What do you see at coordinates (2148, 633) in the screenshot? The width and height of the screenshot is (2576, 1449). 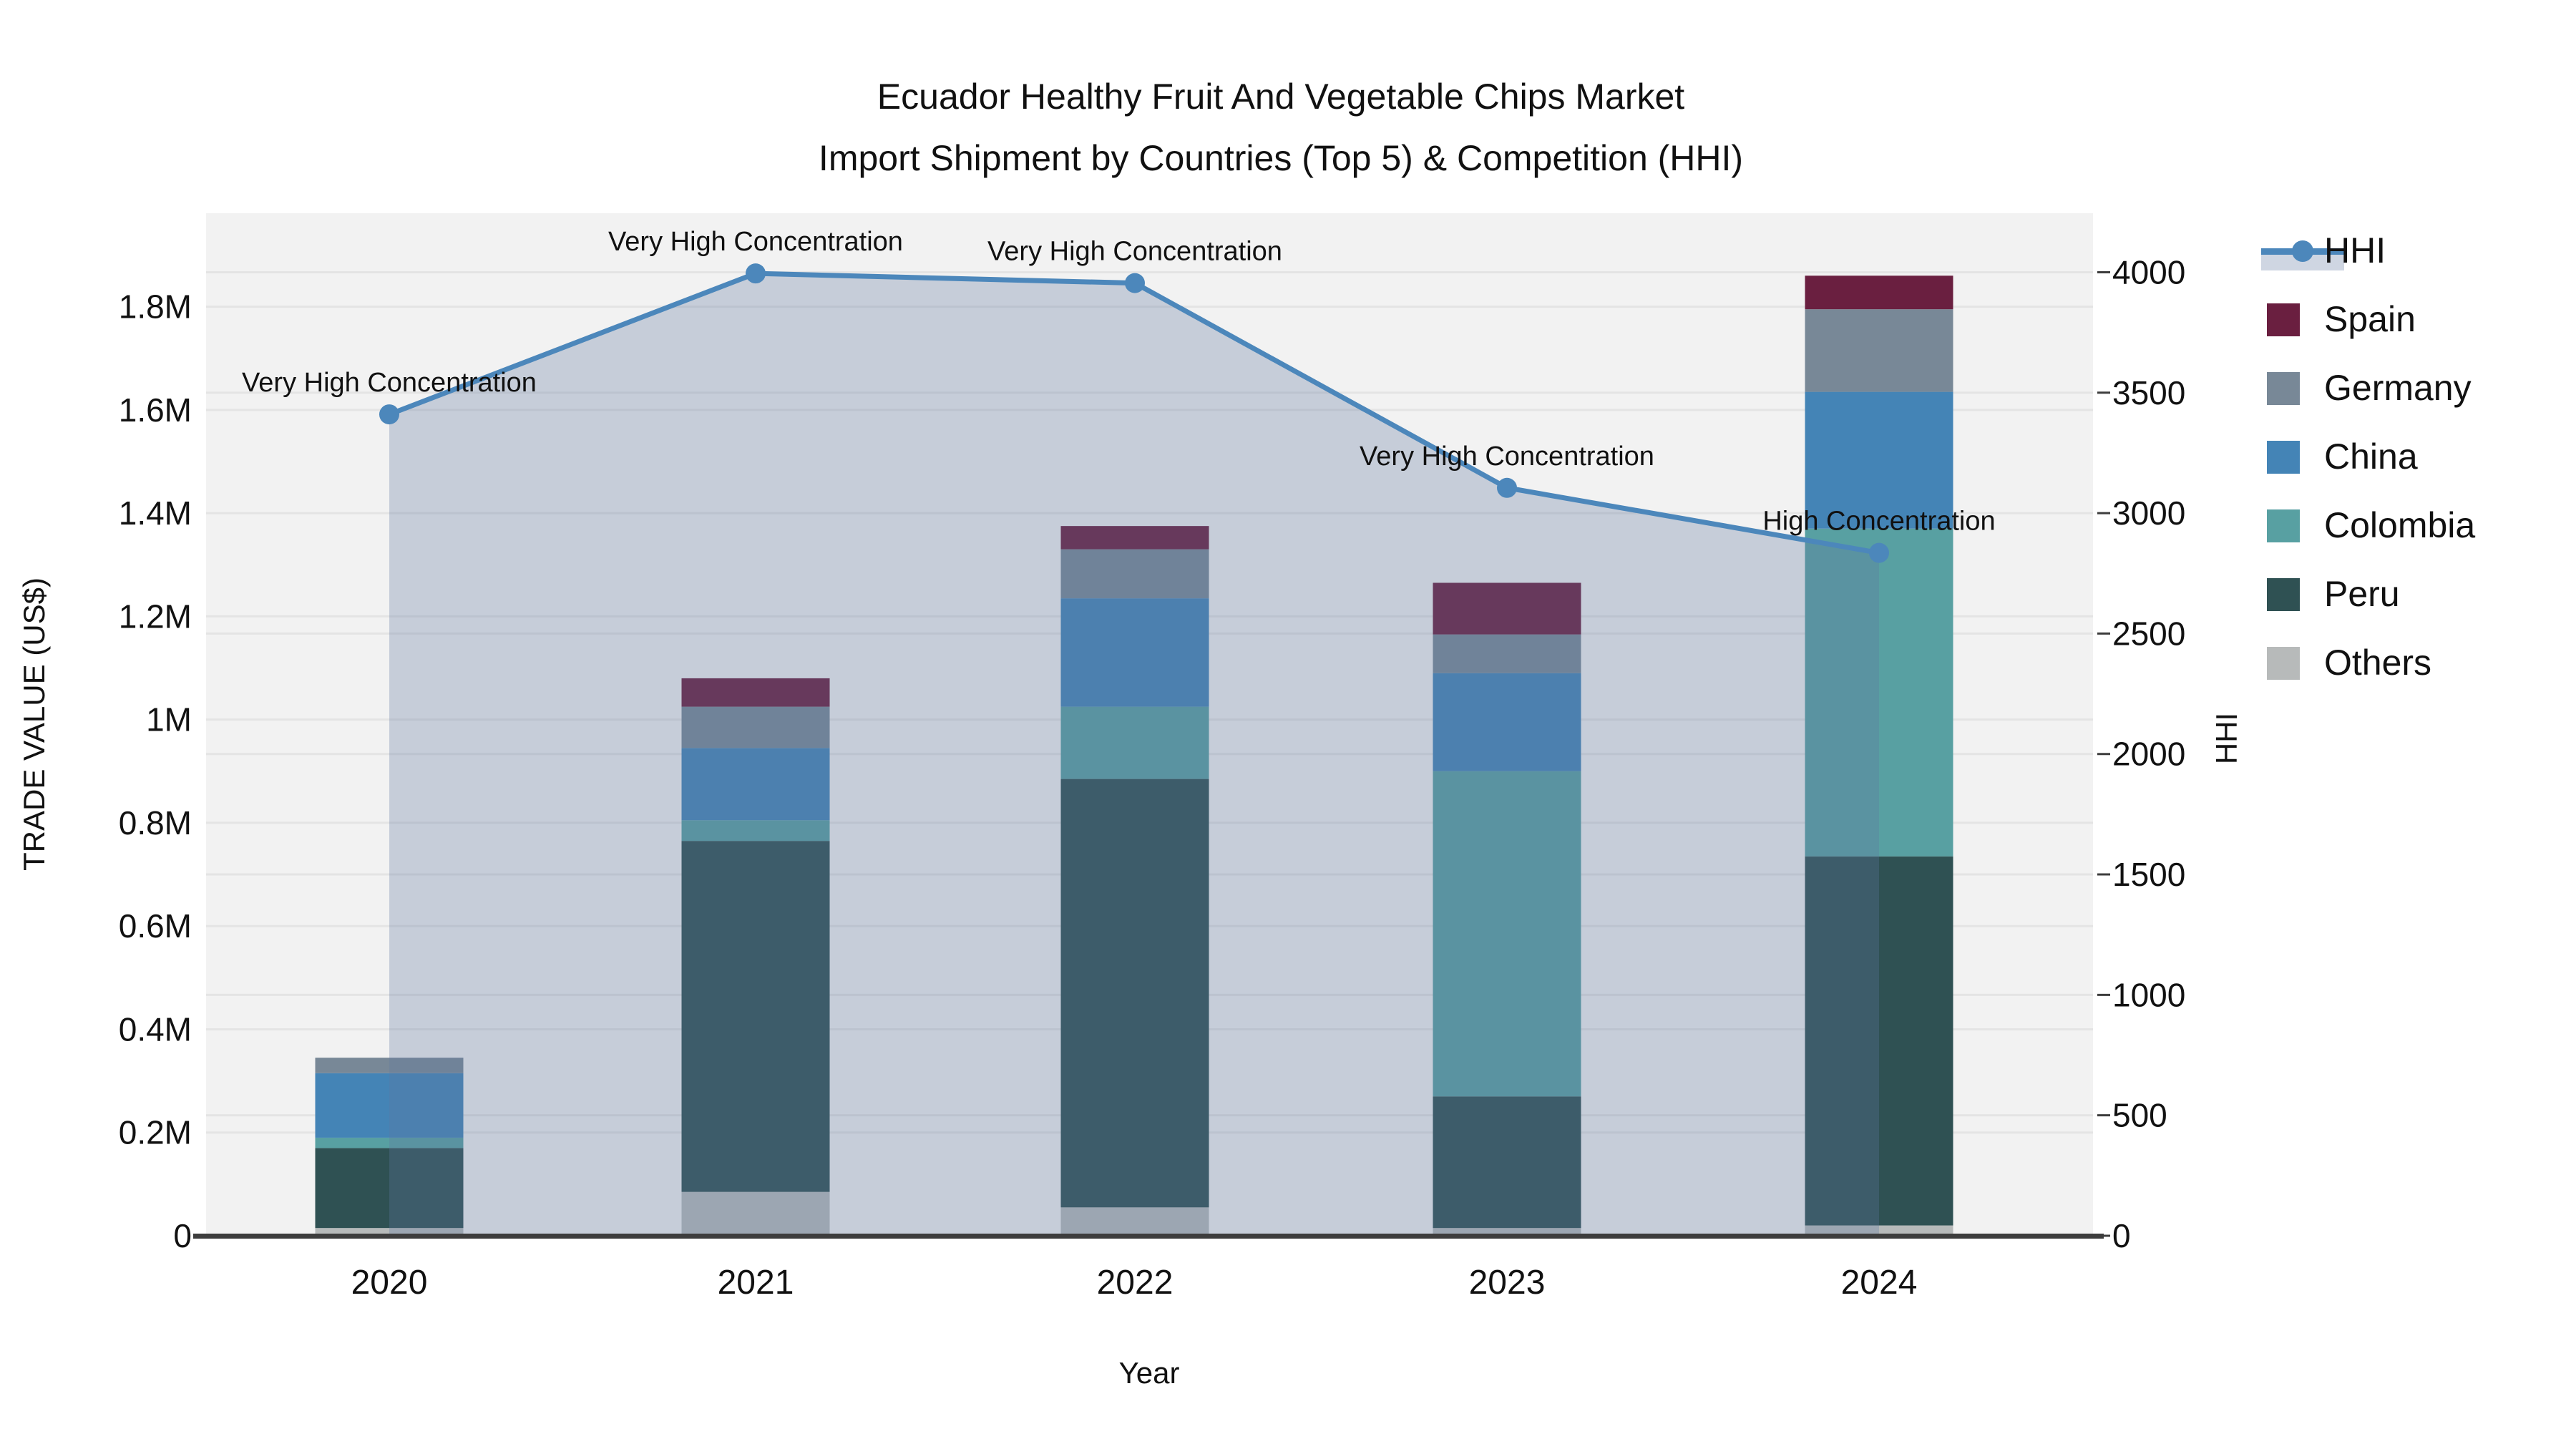 I see `y-right-tick-2500: 2500` at bounding box center [2148, 633].